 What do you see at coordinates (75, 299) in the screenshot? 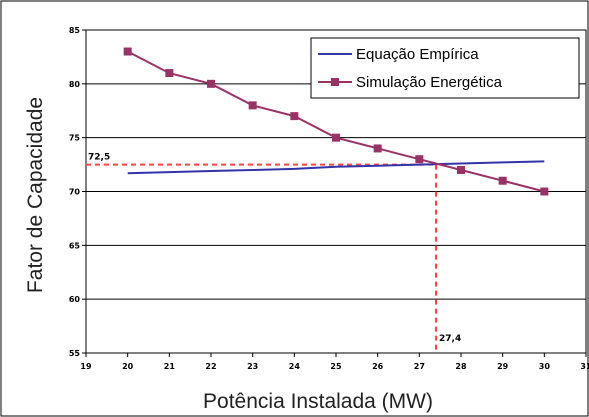
I see `y-tick-label-1: 60` at bounding box center [75, 299].